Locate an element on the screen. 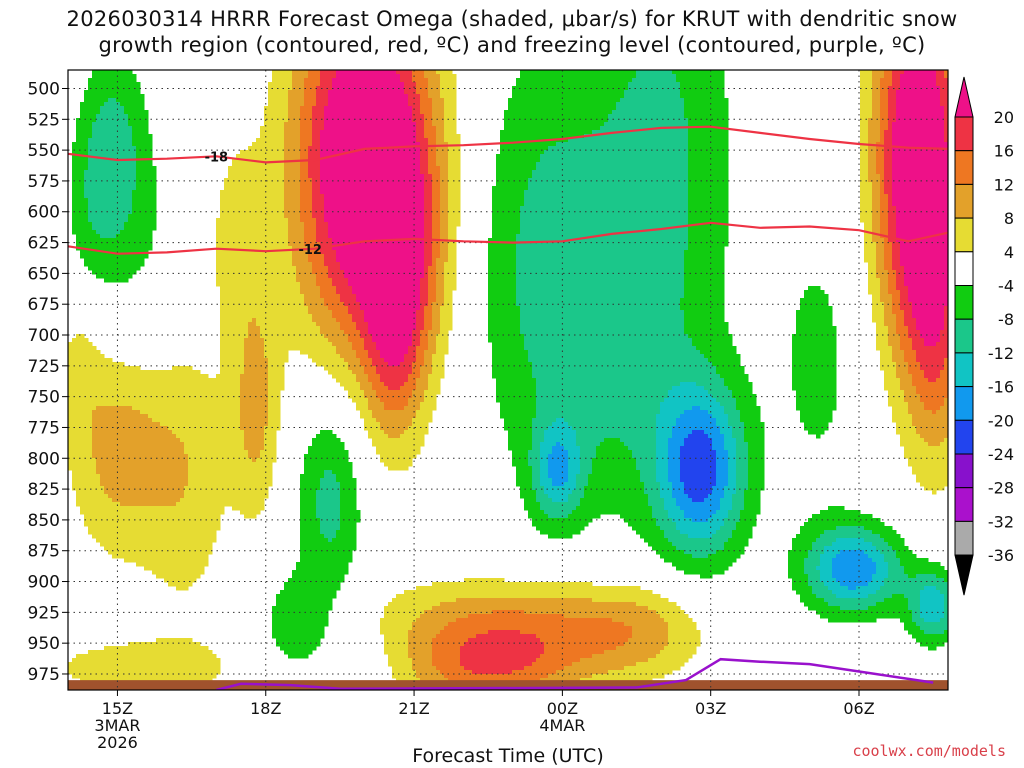 This screenshot has height=768, width=1024. y-tick-label: 900 is located at coordinates (44, 583).